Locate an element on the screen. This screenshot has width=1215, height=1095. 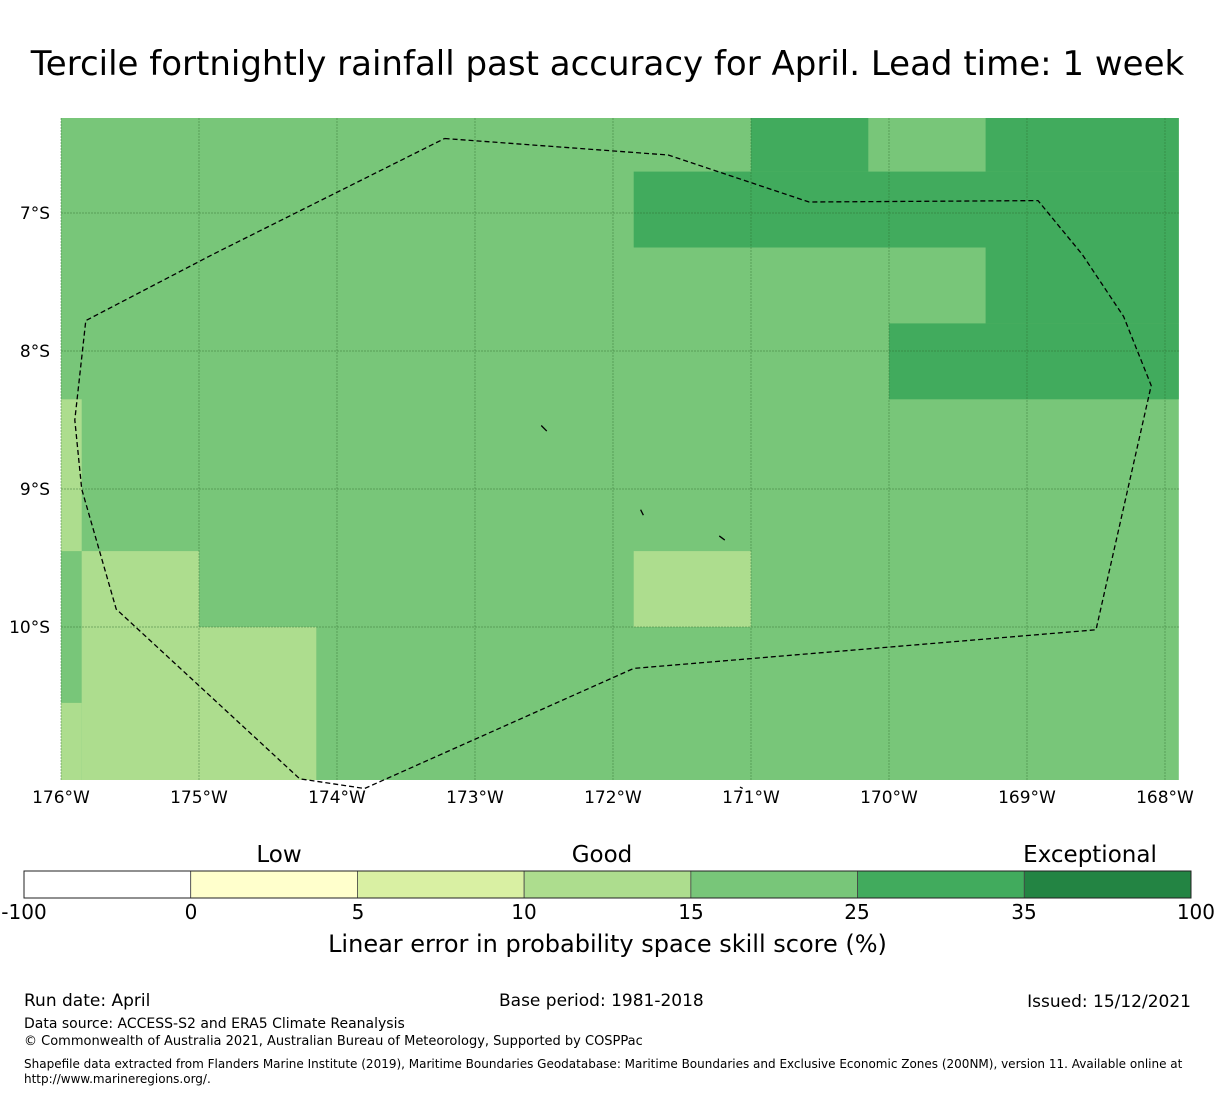
lon-label-174w: 174°W is located at coordinates (337, 798).